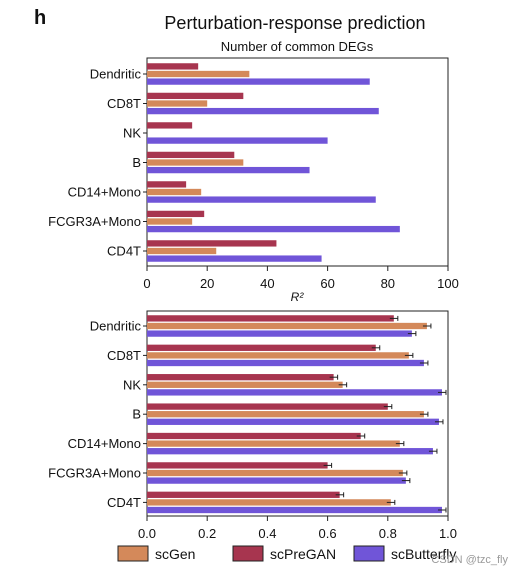  Describe the element at coordinates (294, 23) in the screenshot. I see `figure-title: Perturbation-response prediction` at that location.